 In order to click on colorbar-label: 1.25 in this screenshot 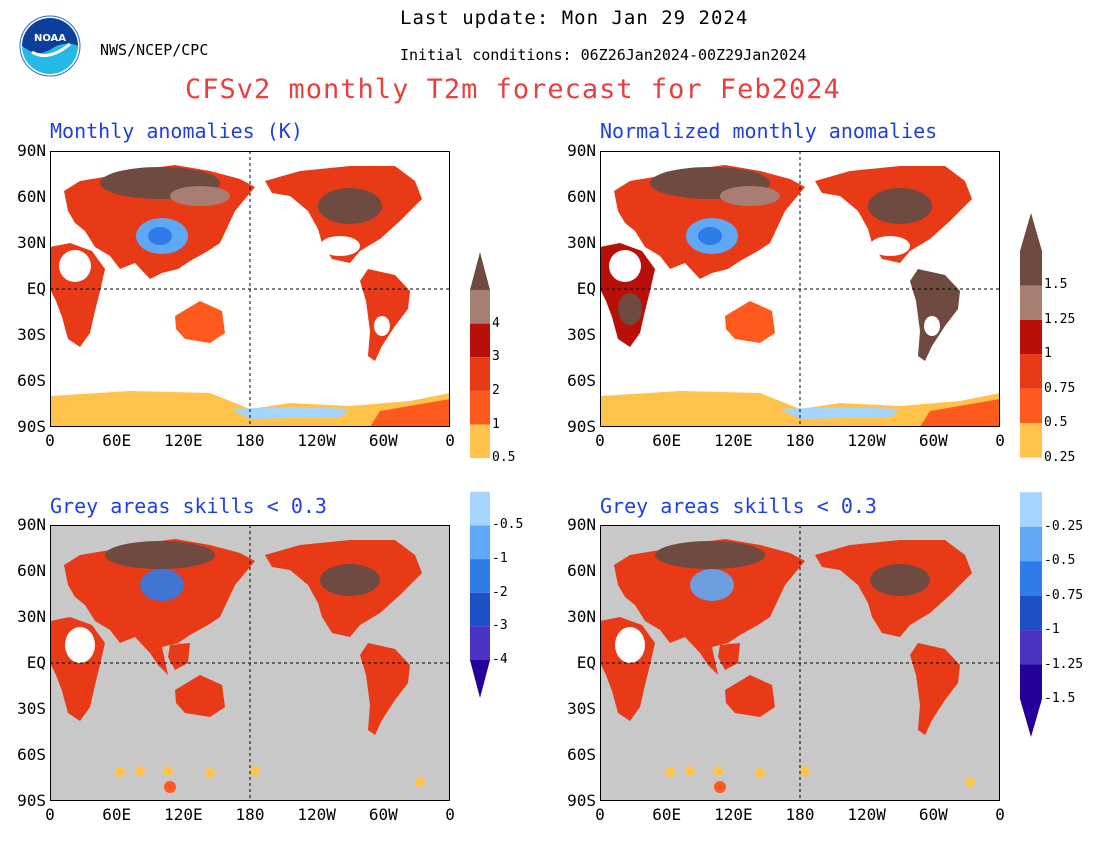, I will do `click(1060, 319)`.